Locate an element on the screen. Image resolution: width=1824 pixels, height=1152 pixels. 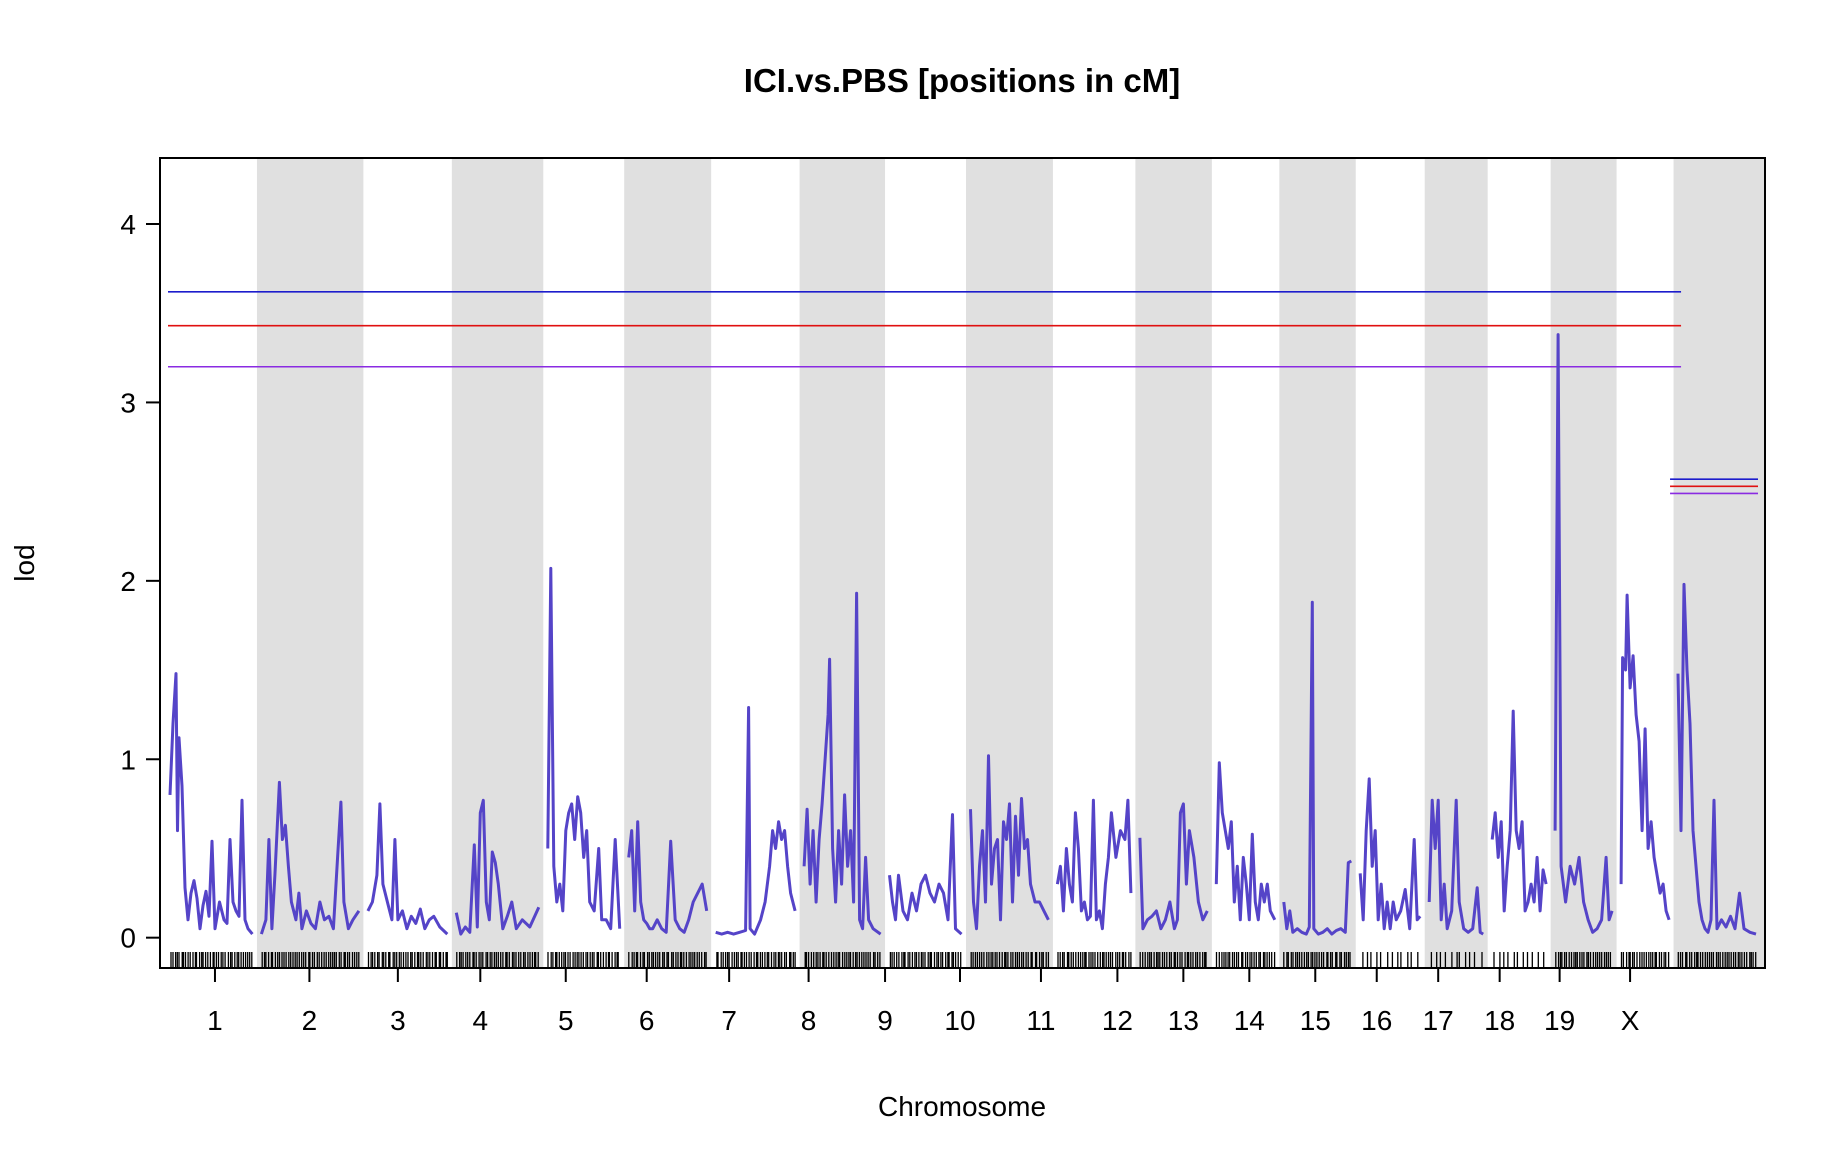
chromosome-band-X is located at coordinates (1719, 563).